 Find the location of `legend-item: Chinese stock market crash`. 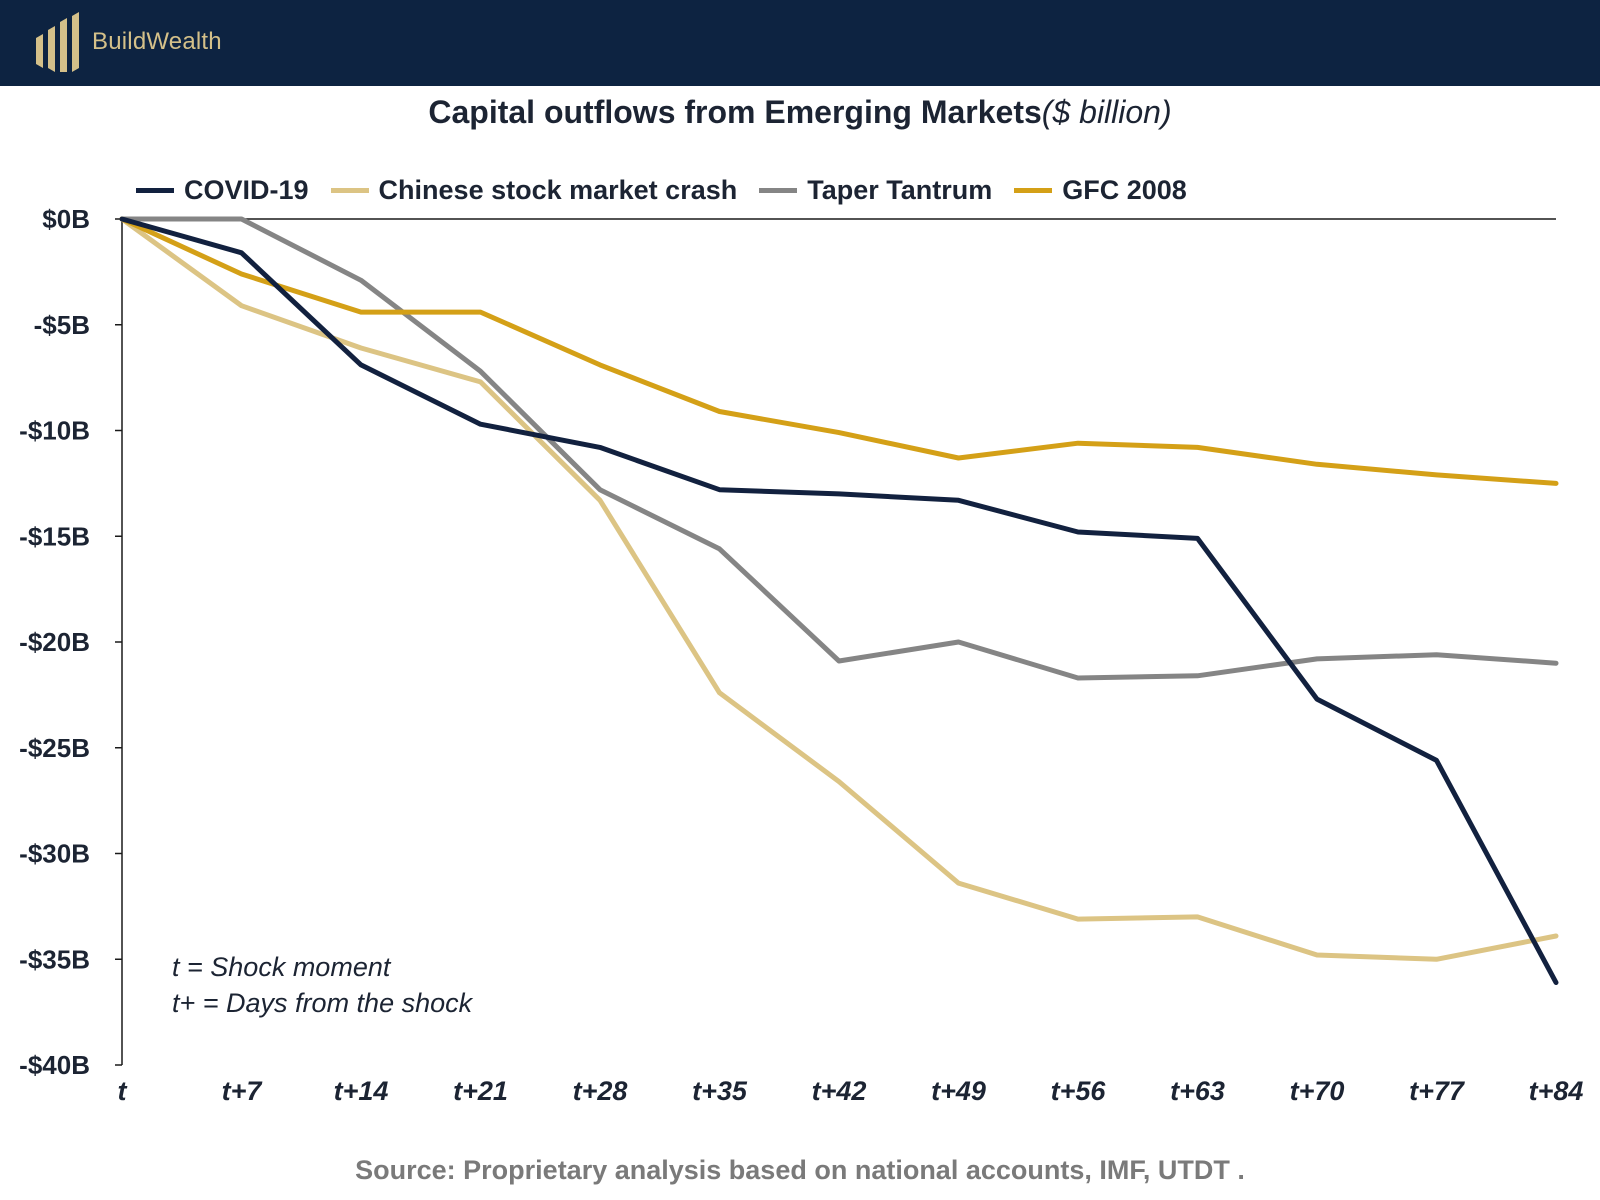

legend-item: Chinese stock market crash is located at coordinates (534, 190).